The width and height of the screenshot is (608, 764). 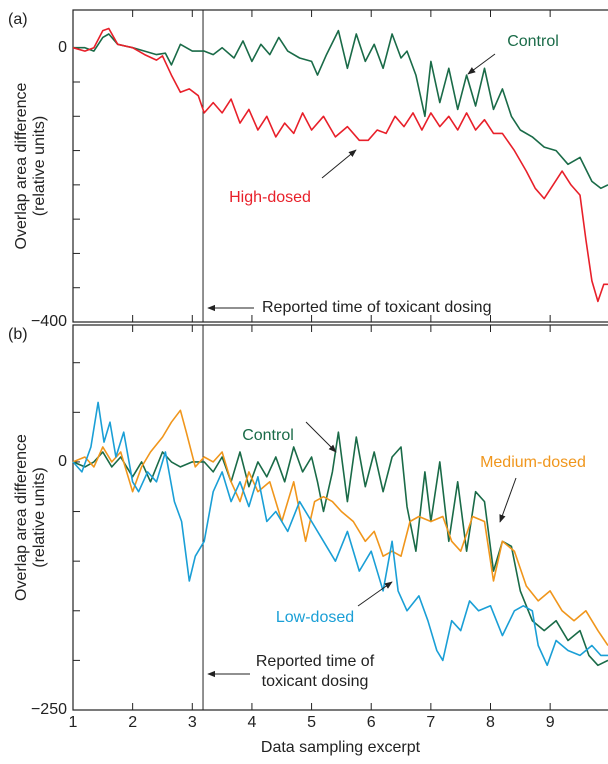 I want to click on x-tick-label: 8, so click(x=490, y=722).